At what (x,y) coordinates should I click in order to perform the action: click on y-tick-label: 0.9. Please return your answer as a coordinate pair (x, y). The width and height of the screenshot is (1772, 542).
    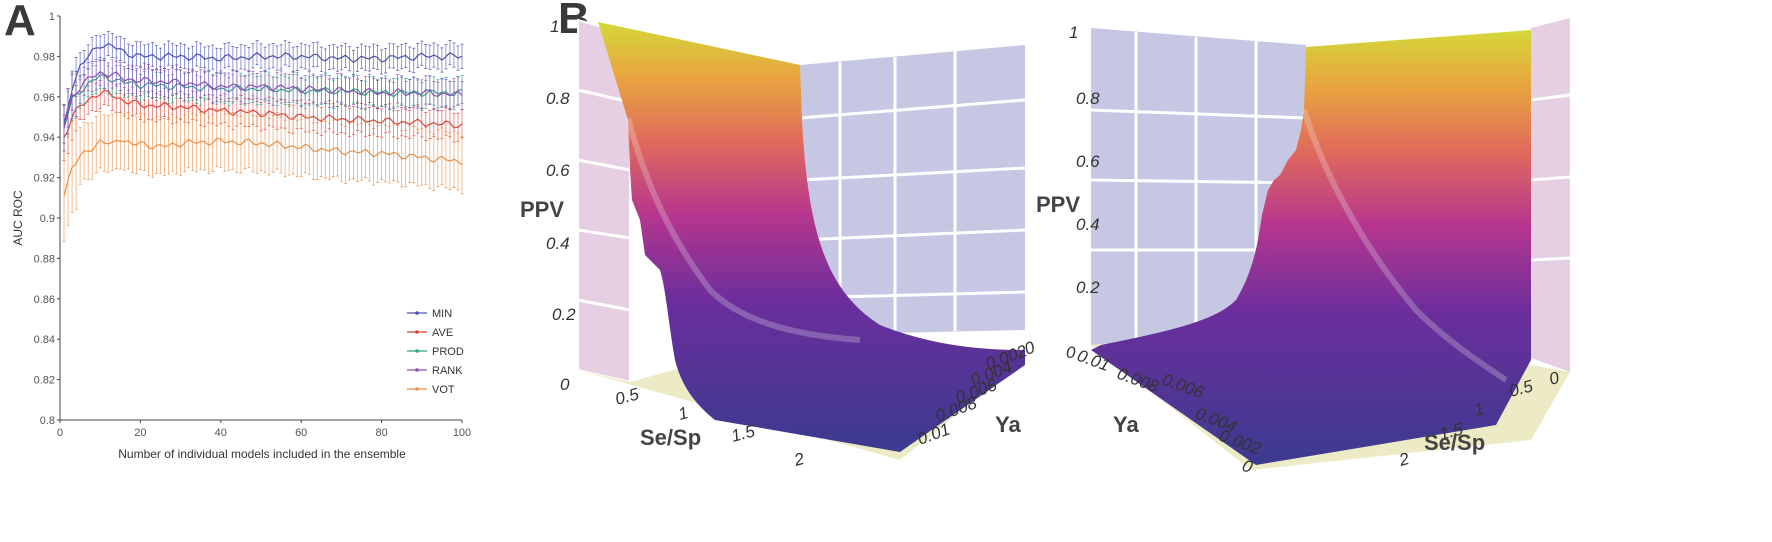
    Looking at the image, I should click on (47, 219).